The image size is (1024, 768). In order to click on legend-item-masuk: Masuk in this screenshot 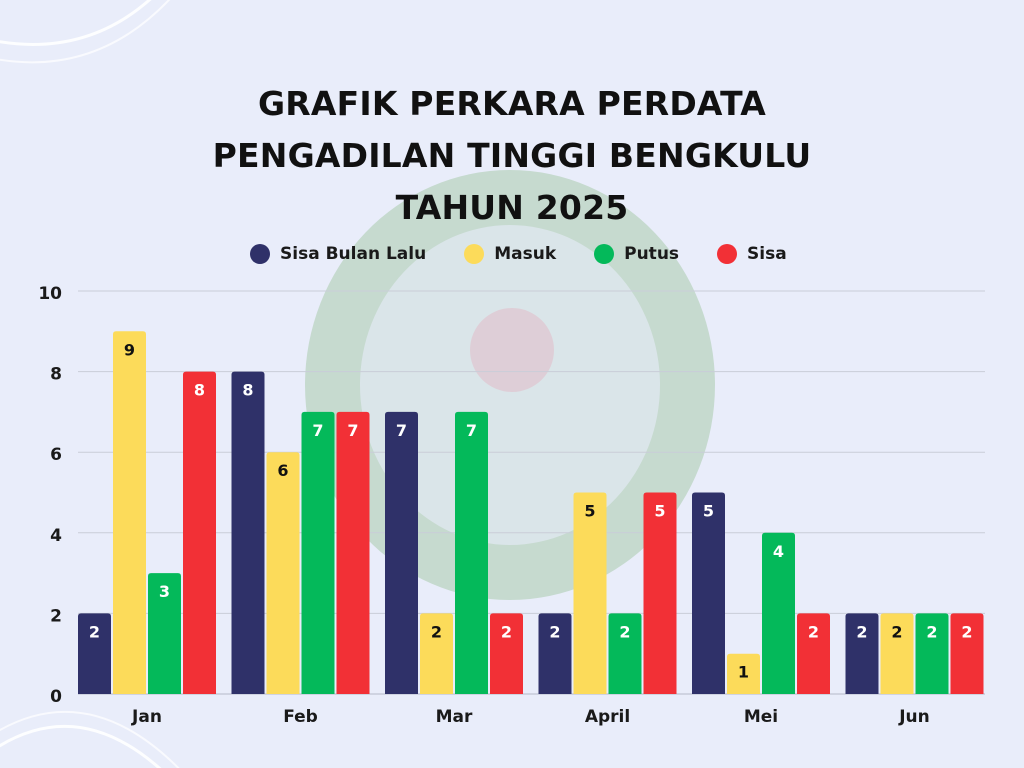, I will do `click(510, 254)`.